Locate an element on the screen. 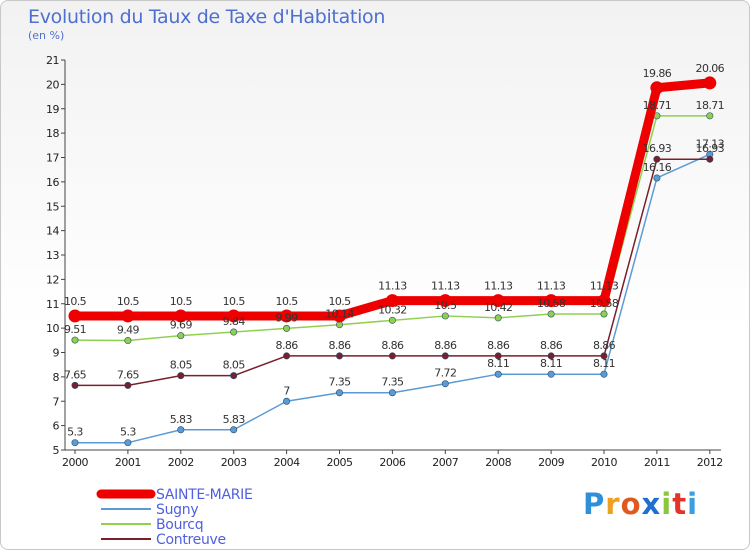  data-label: 10.14 is located at coordinates (339, 314).